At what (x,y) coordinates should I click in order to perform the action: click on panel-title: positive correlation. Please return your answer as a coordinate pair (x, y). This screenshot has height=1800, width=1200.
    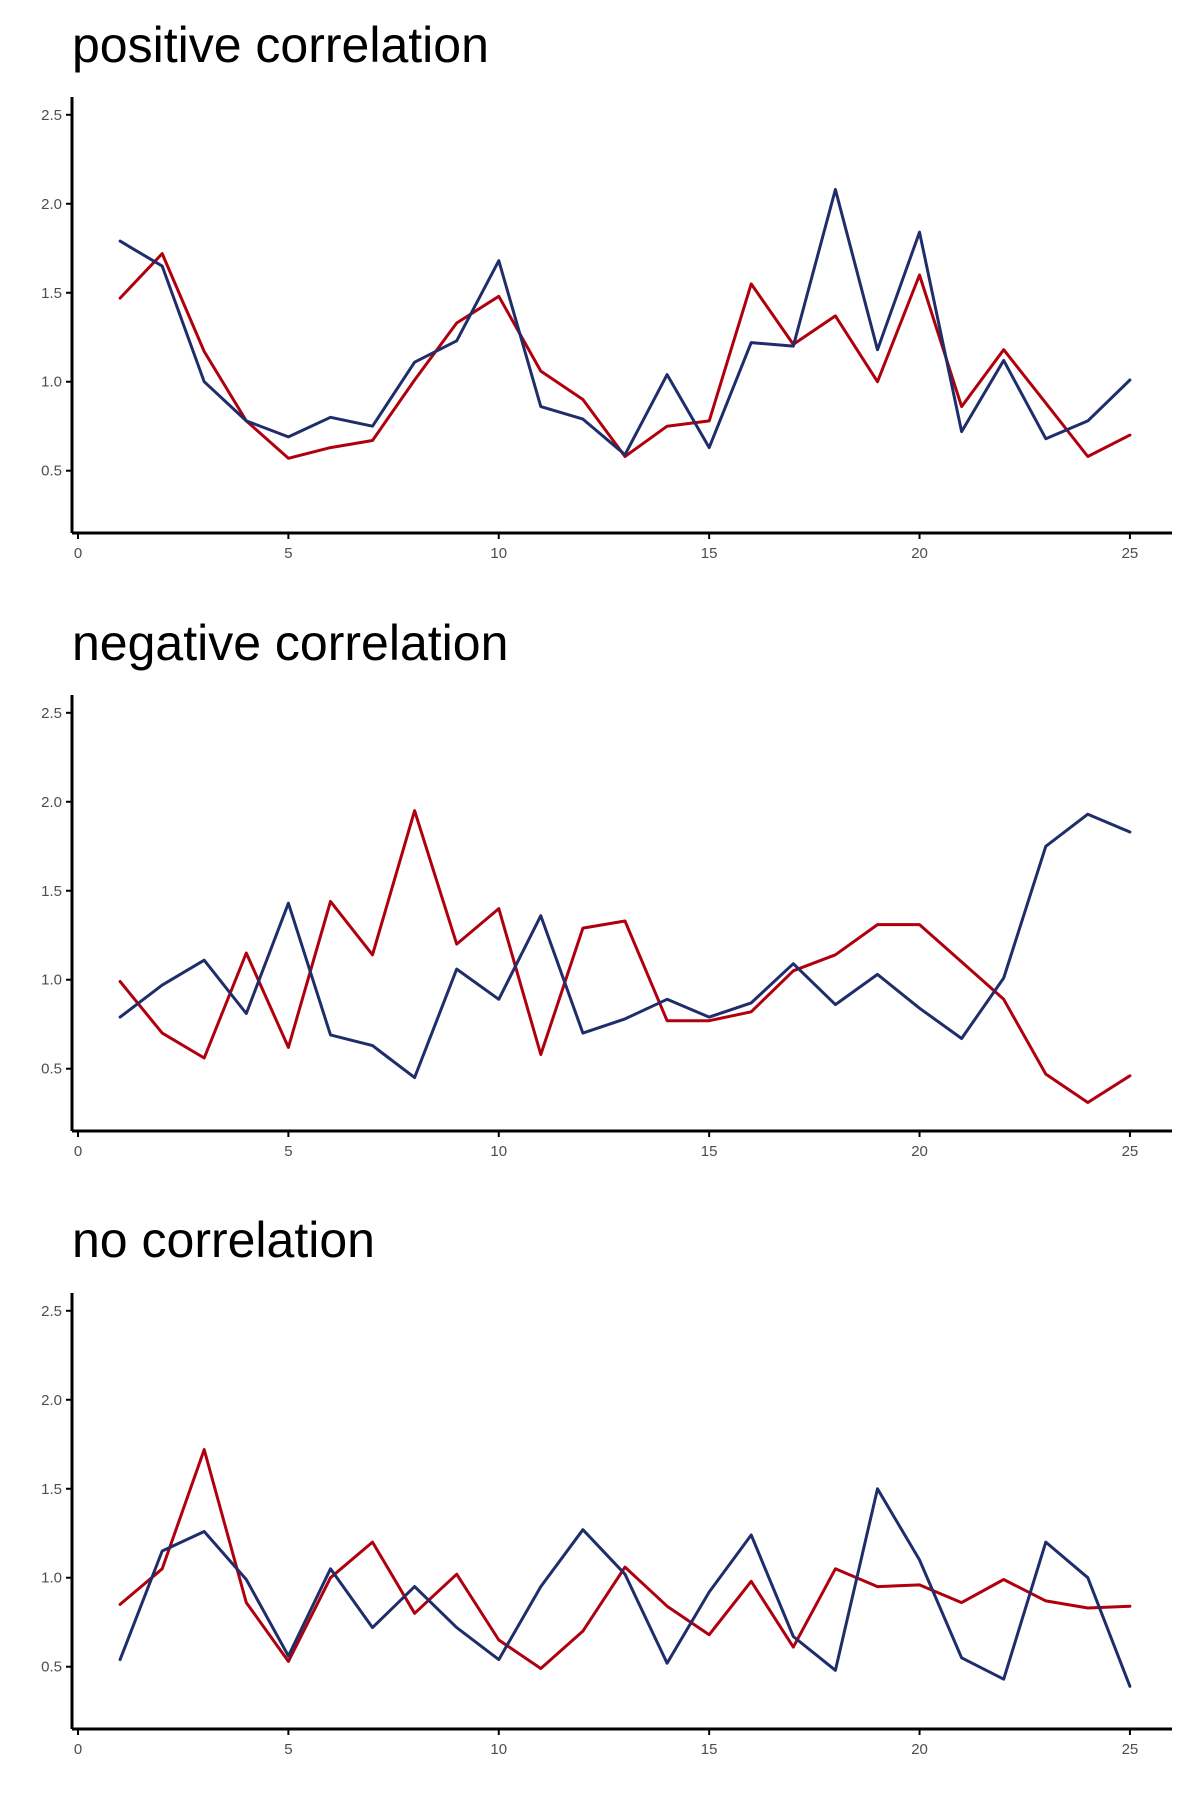
    Looking at the image, I should click on (280, 45).